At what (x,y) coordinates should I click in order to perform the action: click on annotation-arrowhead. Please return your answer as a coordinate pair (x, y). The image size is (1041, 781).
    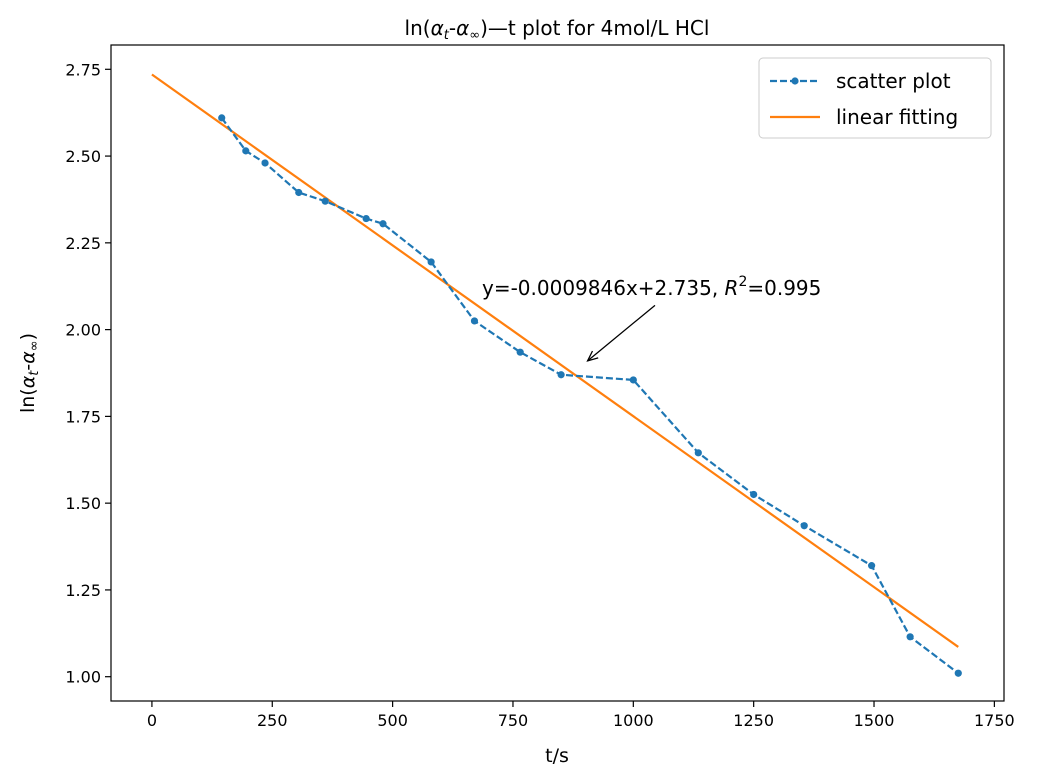
    Looking at the image, I should click on (592, 356).